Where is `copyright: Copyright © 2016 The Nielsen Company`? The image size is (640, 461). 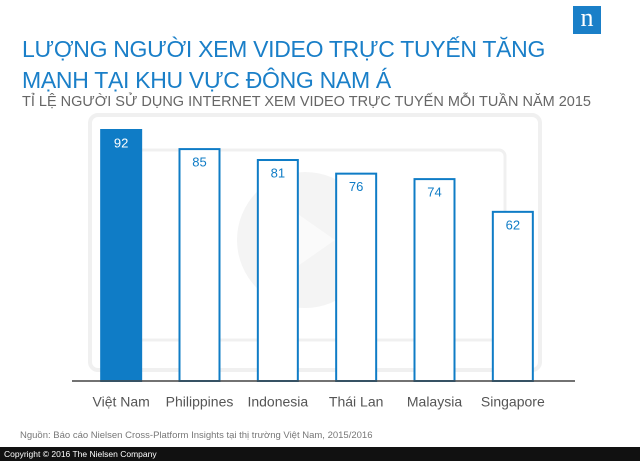 copyright: Copyright © 2016 The Nielsen Company is located at coordinates (320, 454).